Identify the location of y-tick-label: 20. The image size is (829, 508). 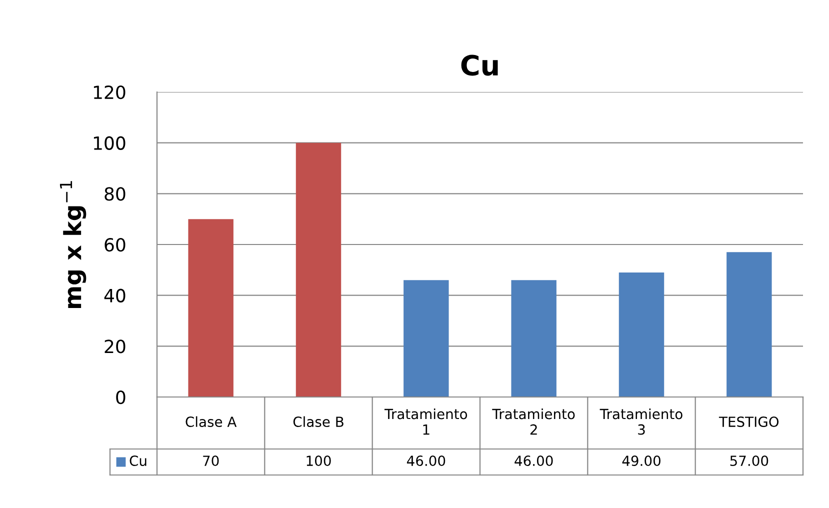
(115, 347).